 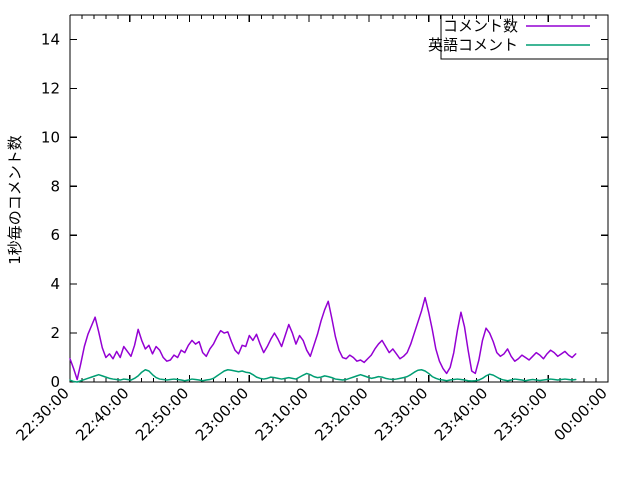 What do you see at coordinates (524, 37) in the screenshot?
I see `legend-frame` at bounding box center [524, 37].